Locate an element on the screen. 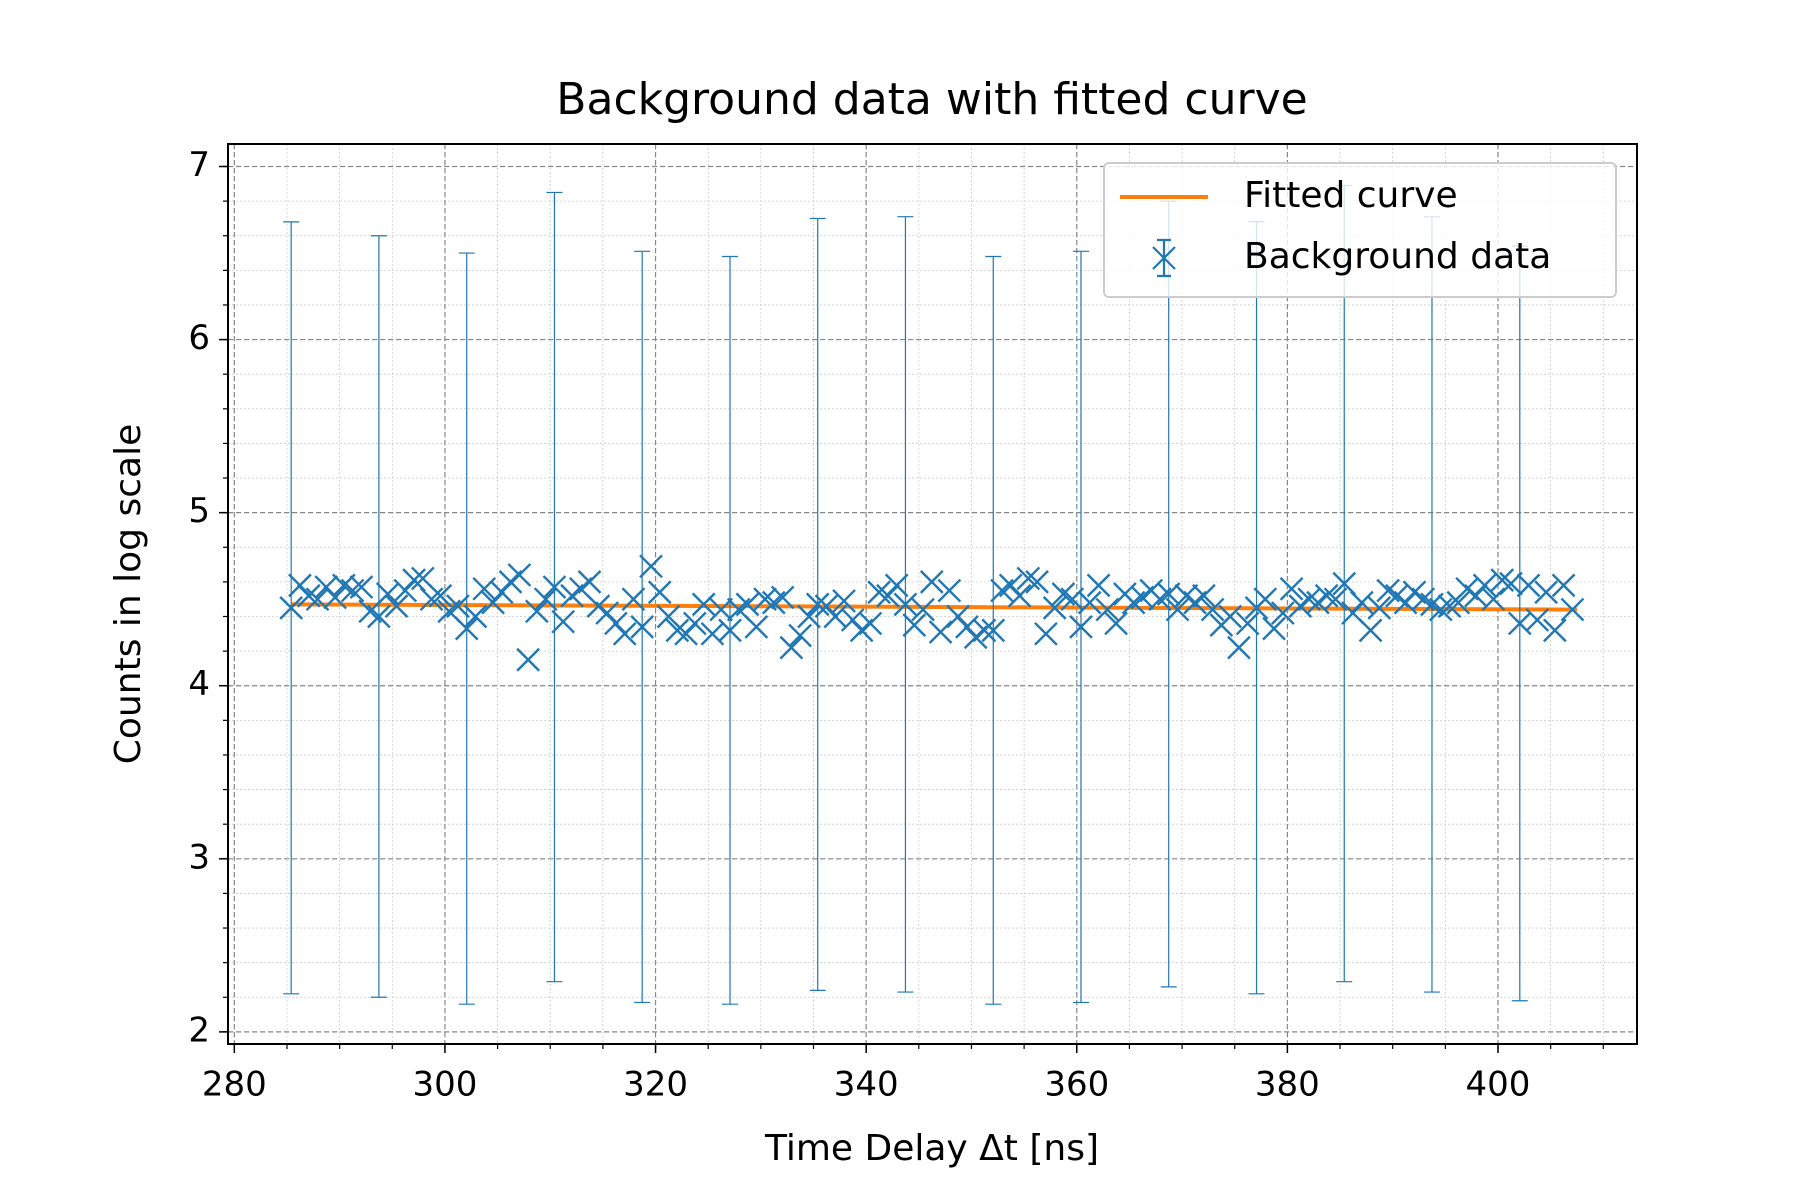 Image resolution: width=1800 pixels, height=1200 pixels. y-tick-label: 5 is located at coordinates (199, 511).